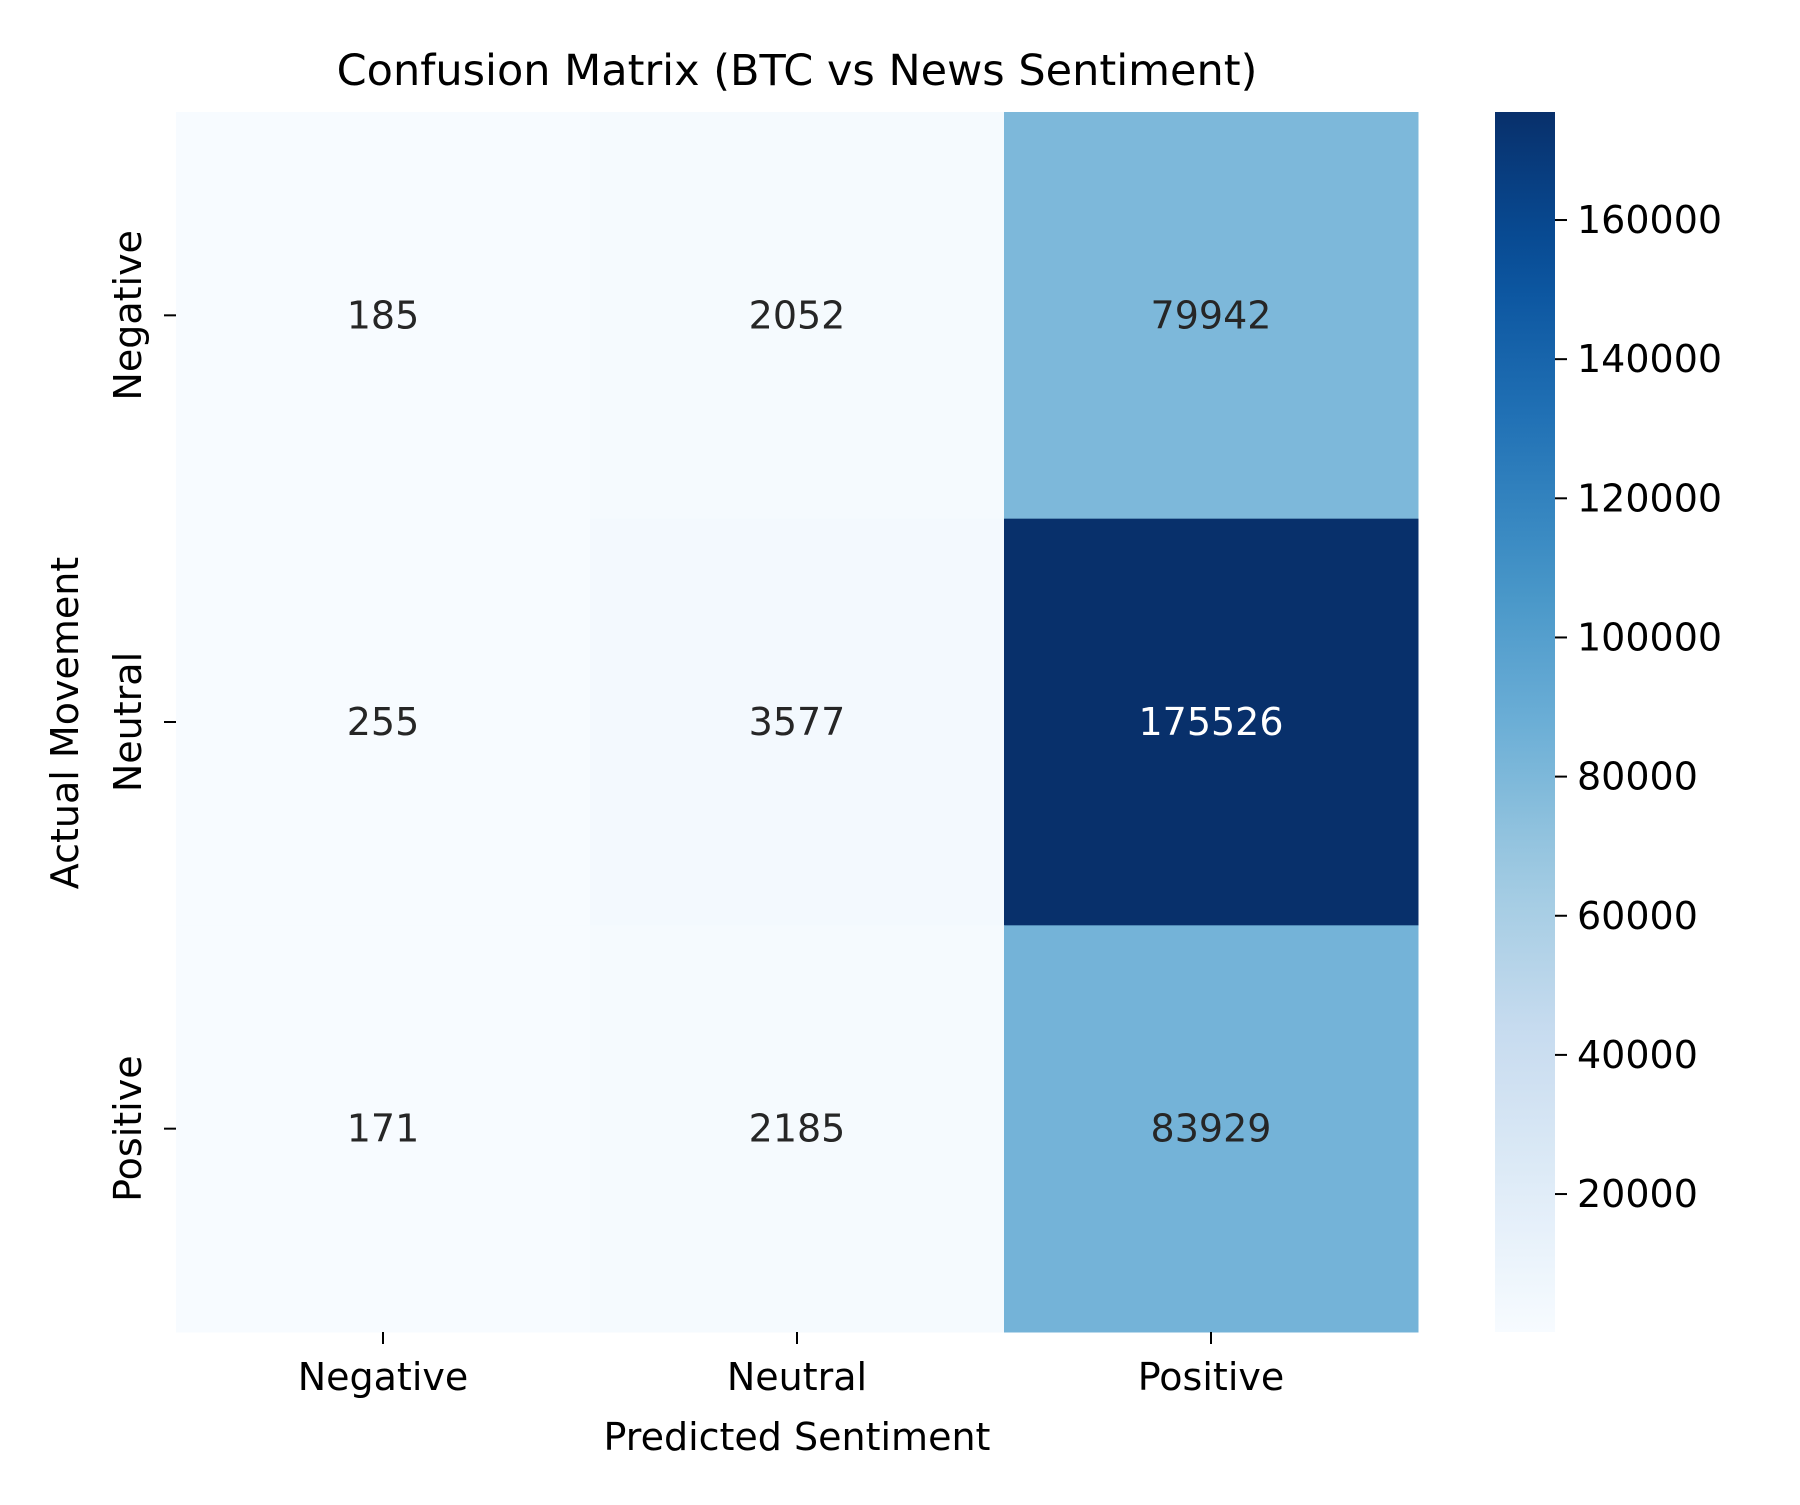  What do you see at coordinates (1525, 722) in the screenshot?
I see `colorbar` at bounding box center [1525, 722].